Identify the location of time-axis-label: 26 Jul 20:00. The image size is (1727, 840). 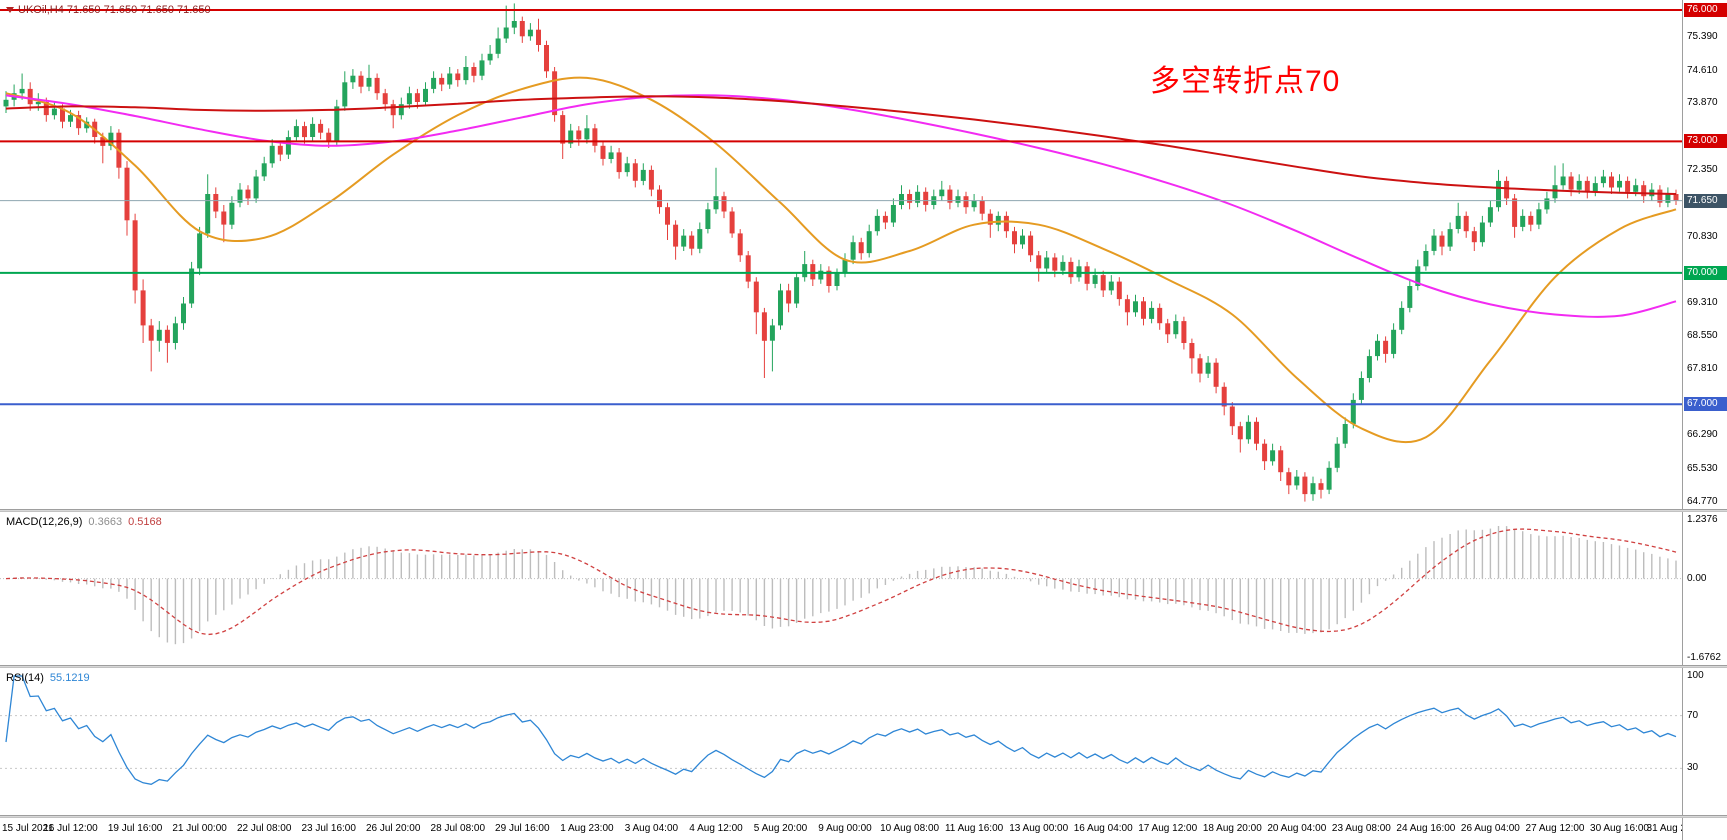
(393, 828).